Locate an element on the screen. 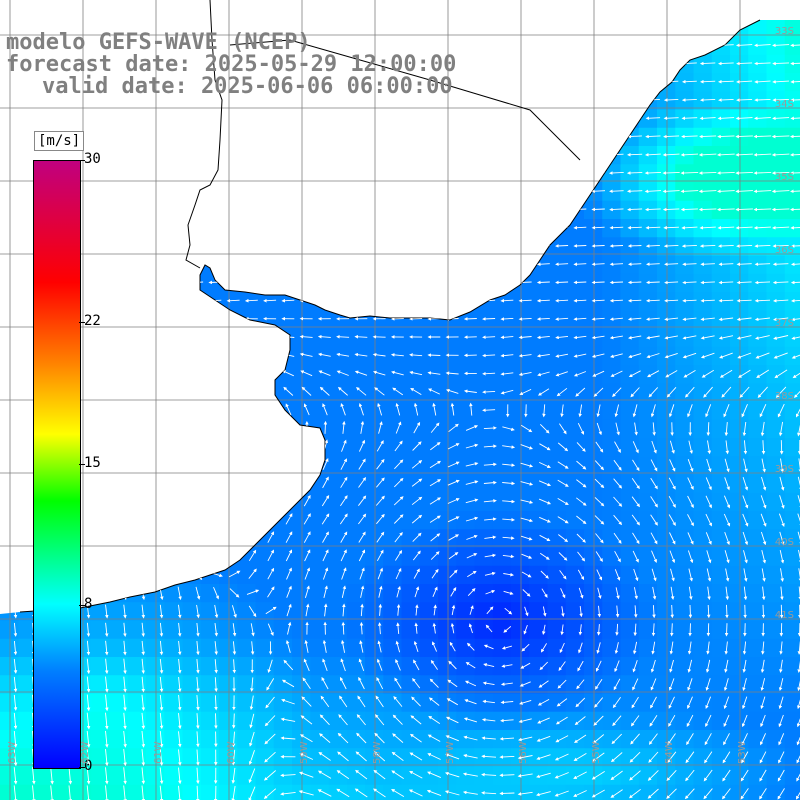 This screenshot has width=800, height=800. latitude-label: 34S is located at coordinates (784, 104).